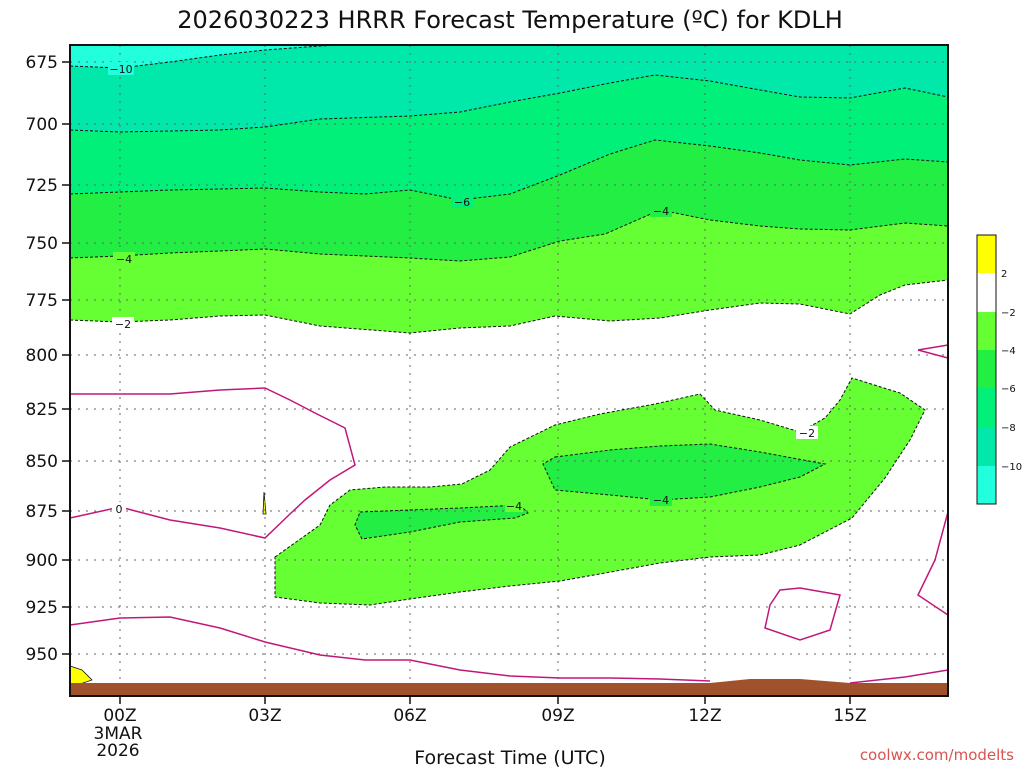  Describe the element at coordinates (120, 69) in the screenshot. I see `contour-label-minus10: −10` at that location.